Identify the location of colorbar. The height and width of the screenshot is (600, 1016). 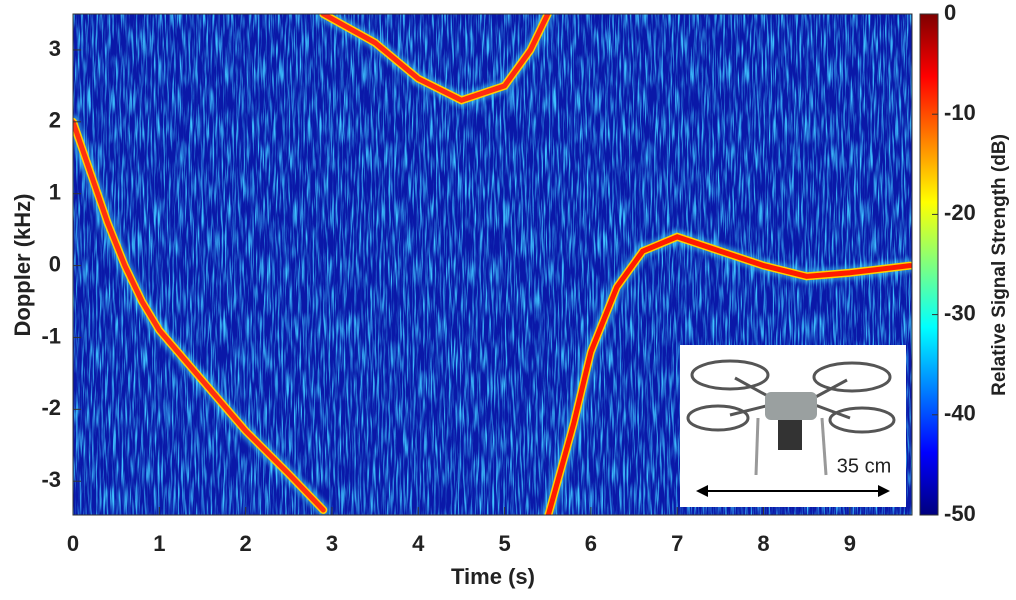
(929, 264).